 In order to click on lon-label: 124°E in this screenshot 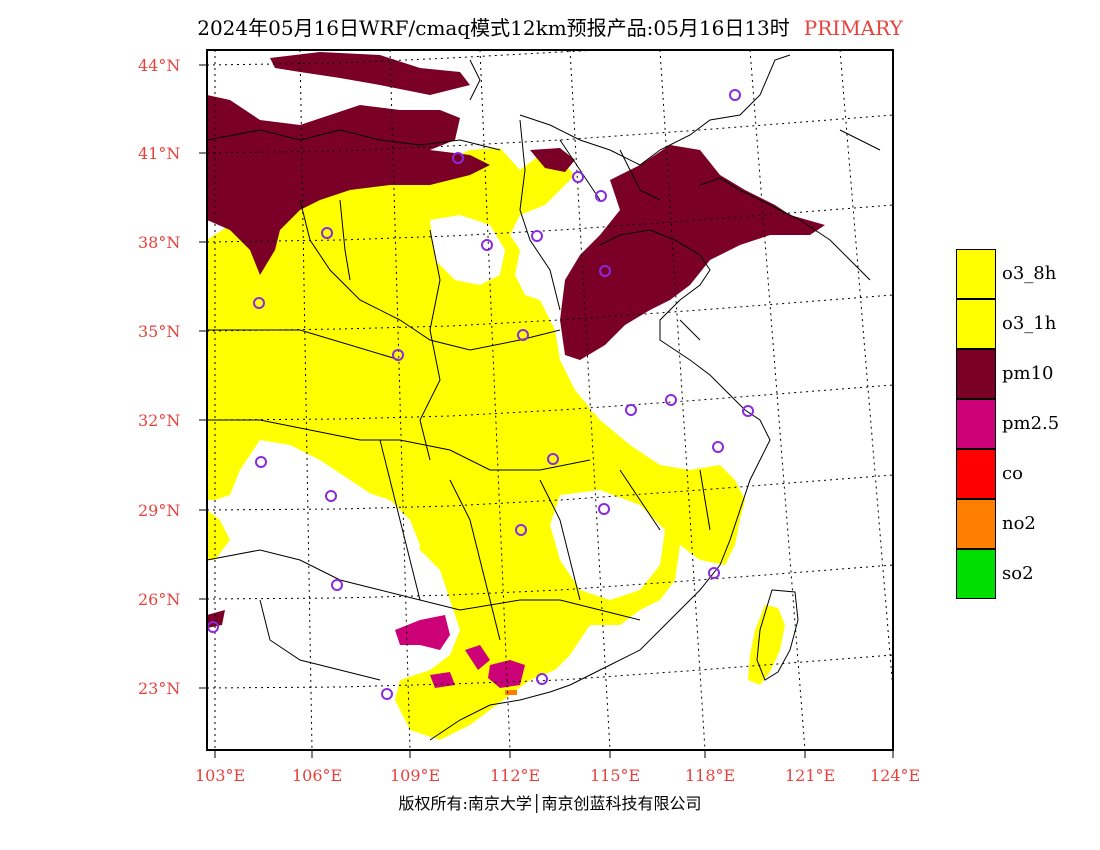, I will do `click(895, 775)`.